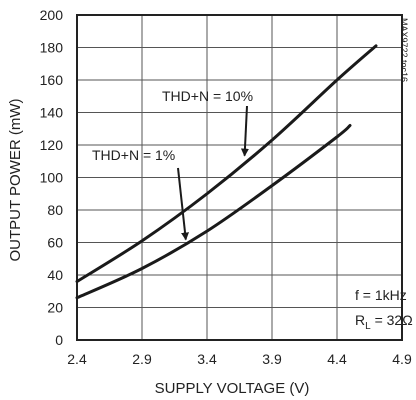  Describe the element at coordinates (207, 96) in the screenshot. I see `series-label-thd10: THD+N = 10%` at that location.